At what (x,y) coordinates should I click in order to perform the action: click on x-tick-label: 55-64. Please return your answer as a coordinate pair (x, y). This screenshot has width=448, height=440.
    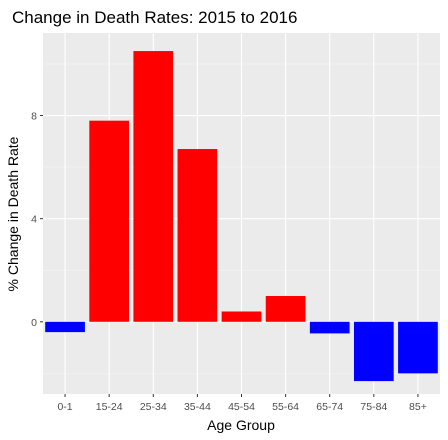
    Looking at the image, I should click on (285, 407).